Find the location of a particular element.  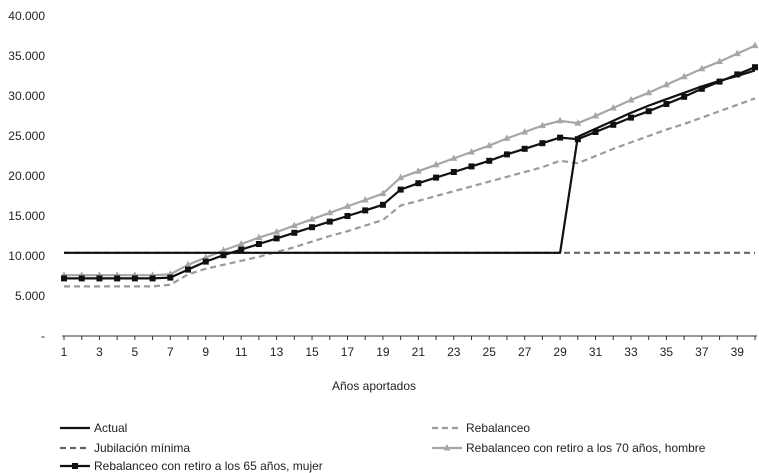

x-tick-label: 27 is located at coordinates (525, 352).